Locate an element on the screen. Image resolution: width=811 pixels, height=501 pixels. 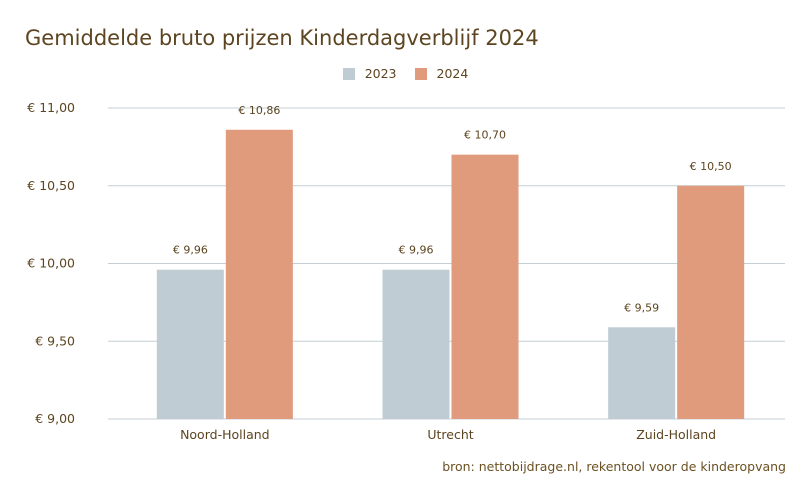
data-label: € 10,86 is located at coordinates (259, 110).